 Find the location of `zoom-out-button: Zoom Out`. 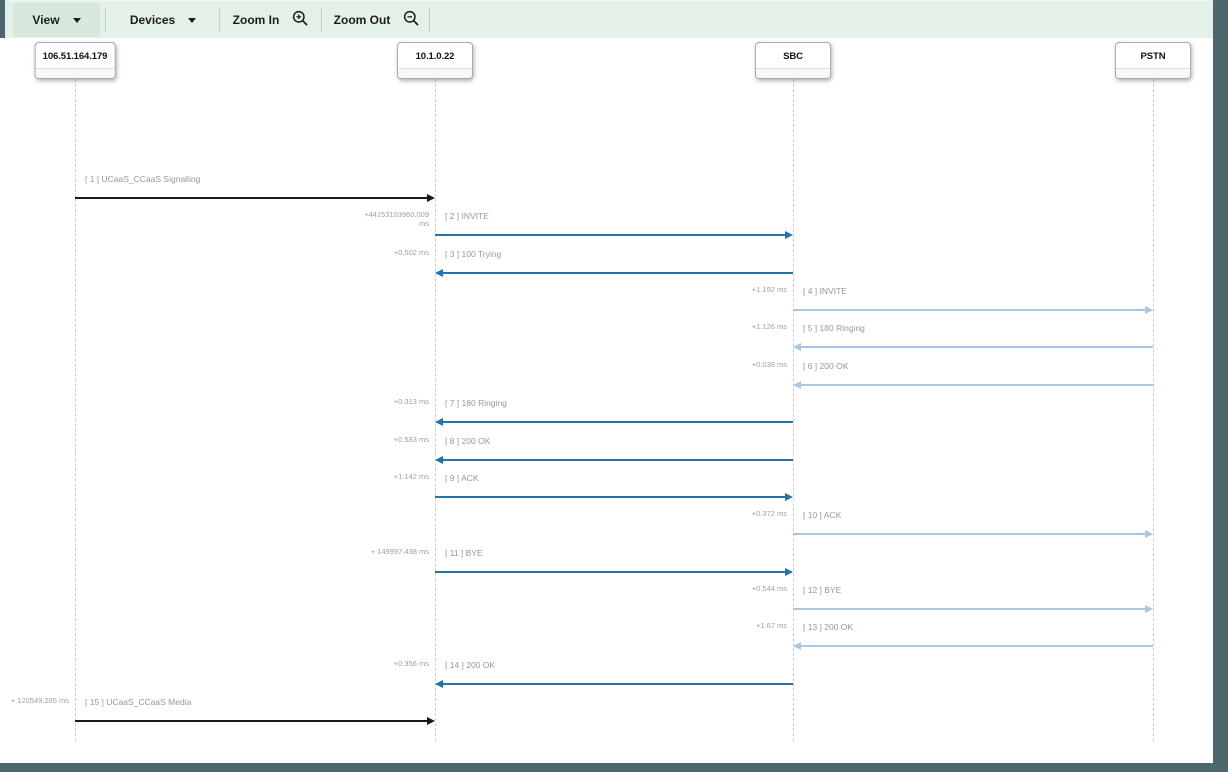

zoom-out-button: Zoom Out is located at coordinates (377, 20).